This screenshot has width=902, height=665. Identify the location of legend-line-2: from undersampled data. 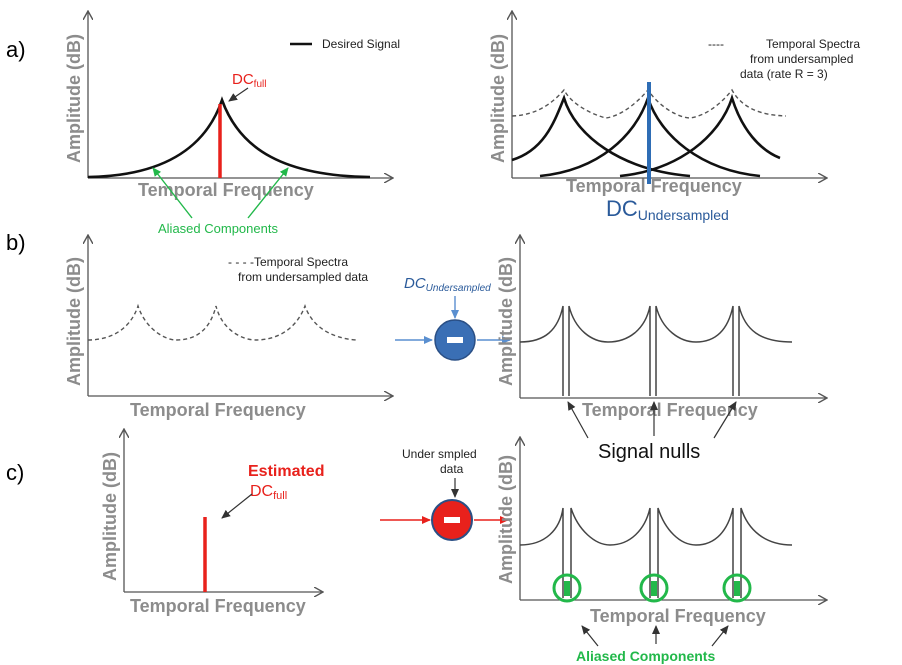
(303, 277).